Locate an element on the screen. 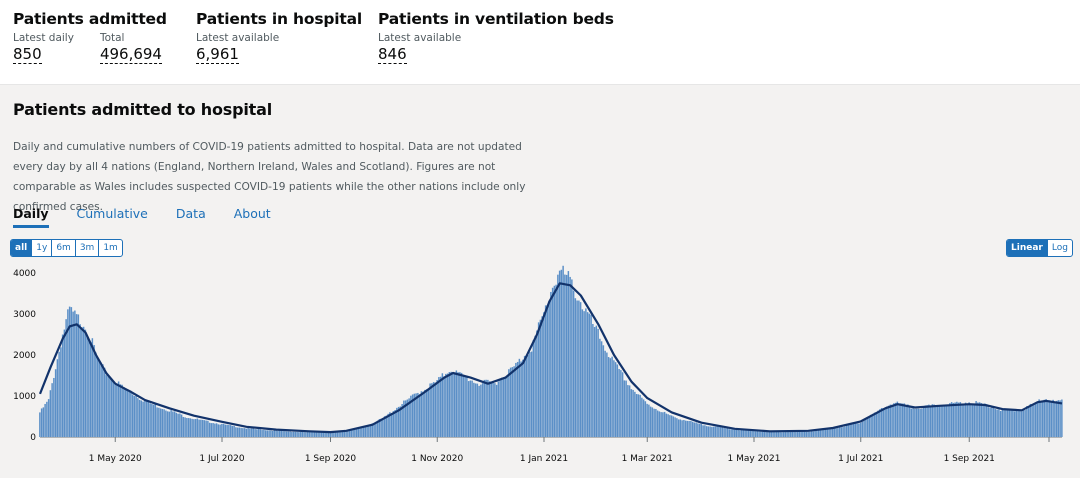 This screenshot has width=1080, height=478. range-3m-button: 3m is located at coordinates (86, 248).